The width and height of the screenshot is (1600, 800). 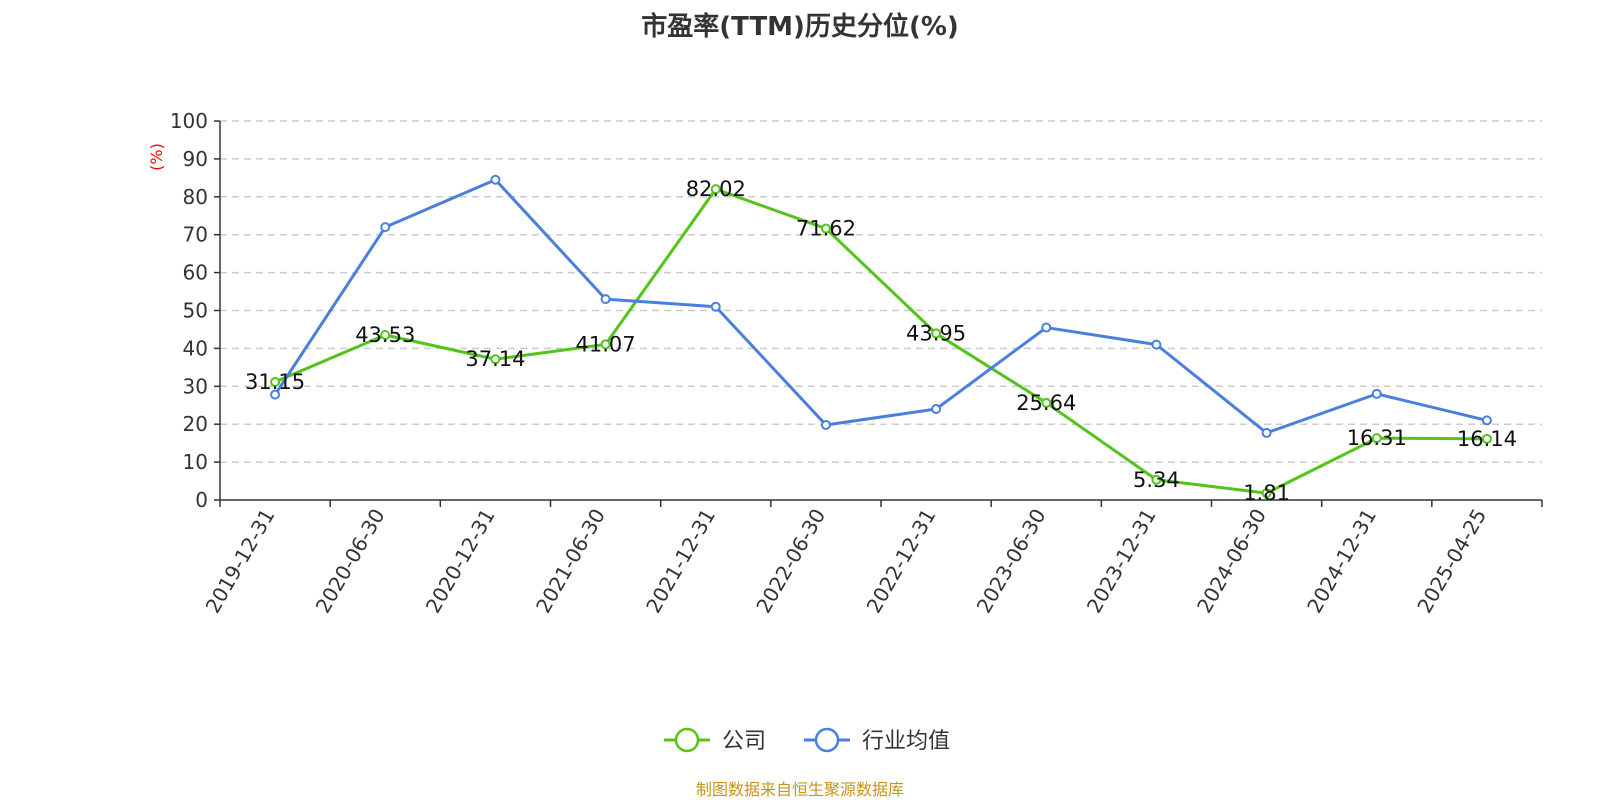 What do you see at coordinates (1011, 561) in the screenshot?
I see `x-tick-label: 2023-06-30` at bounding box center [1011, 561].